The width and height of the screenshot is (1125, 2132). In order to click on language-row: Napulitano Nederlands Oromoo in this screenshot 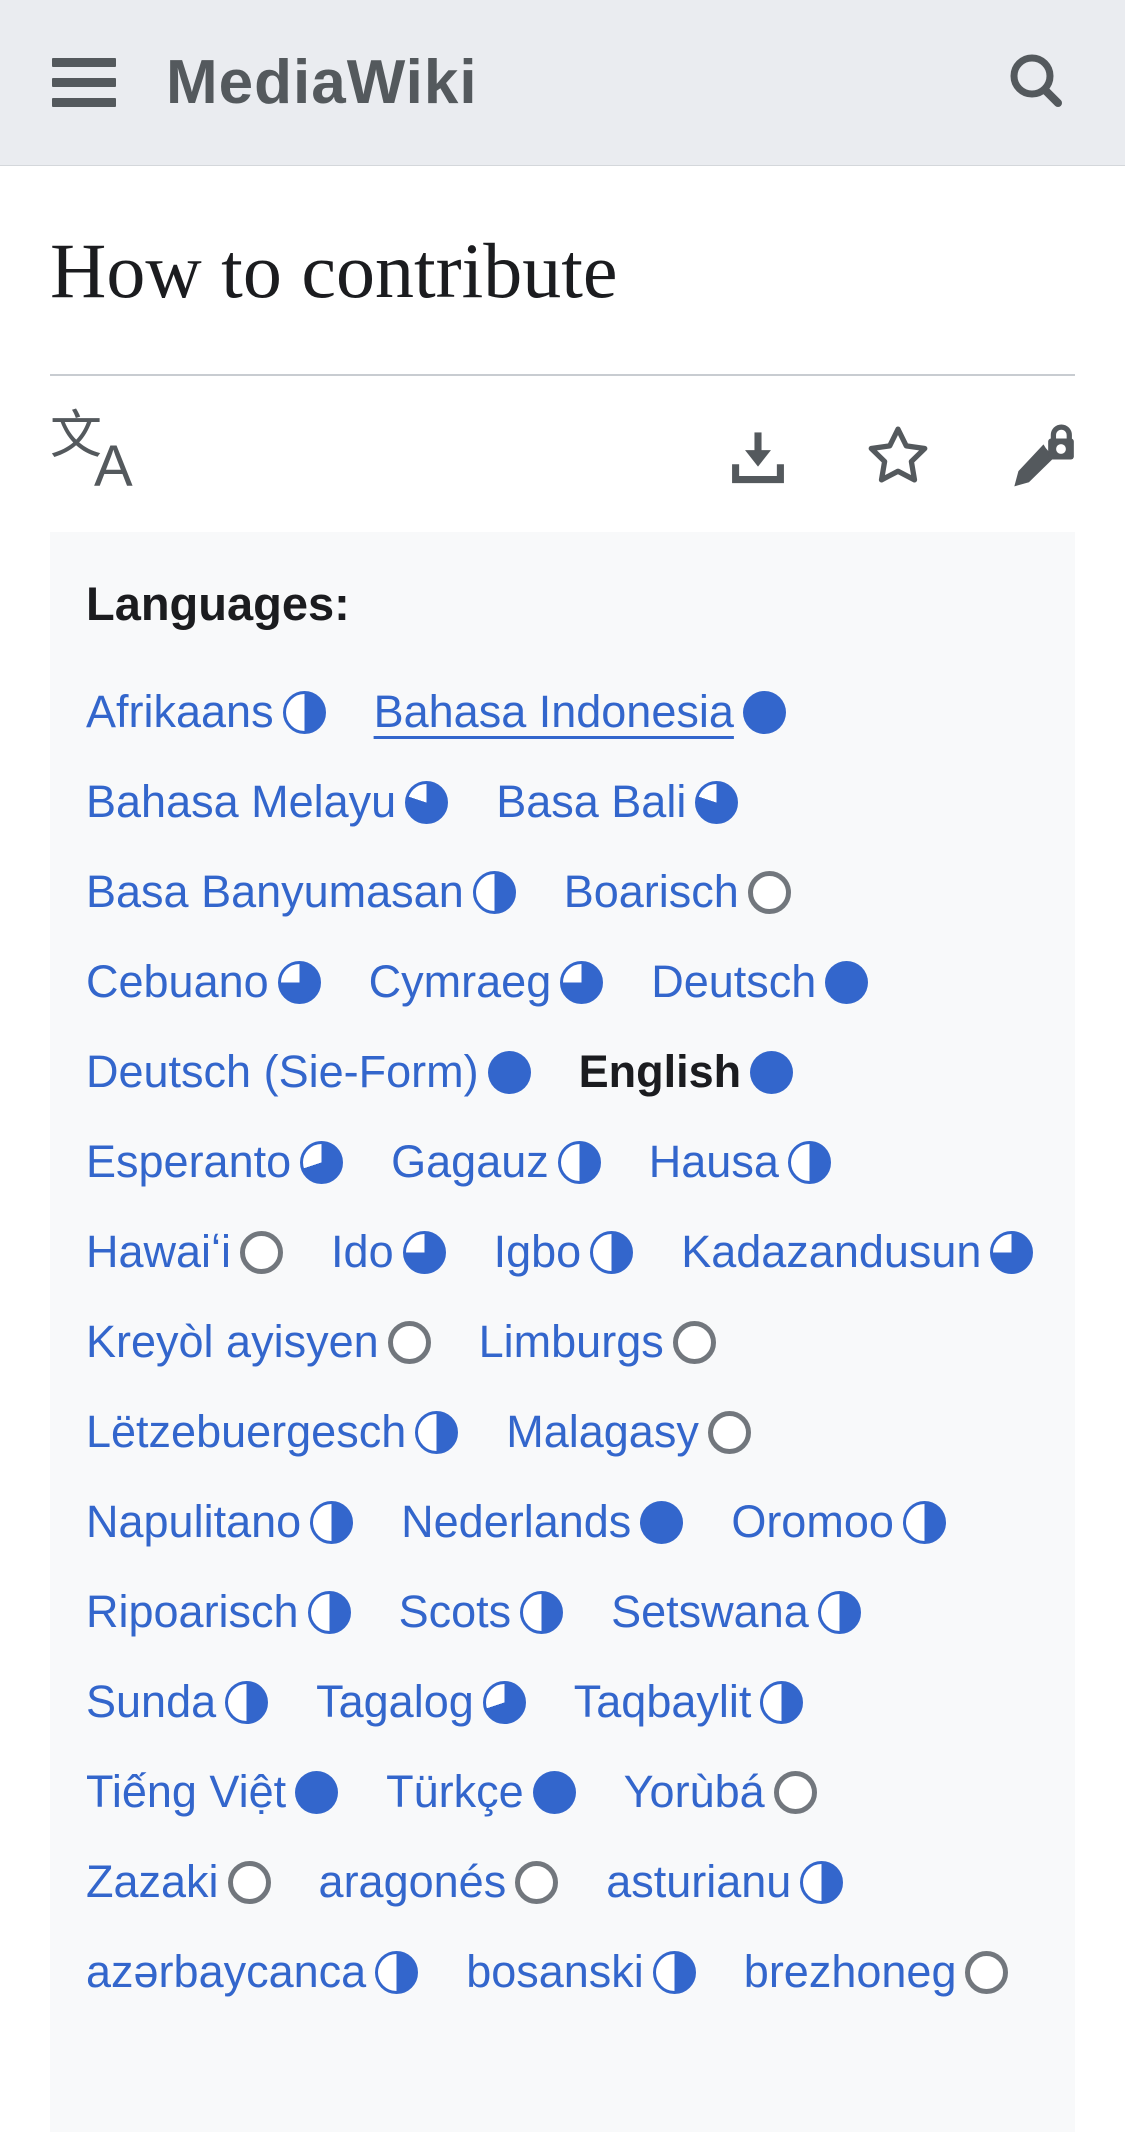, I will do `click(569, 1522)`.